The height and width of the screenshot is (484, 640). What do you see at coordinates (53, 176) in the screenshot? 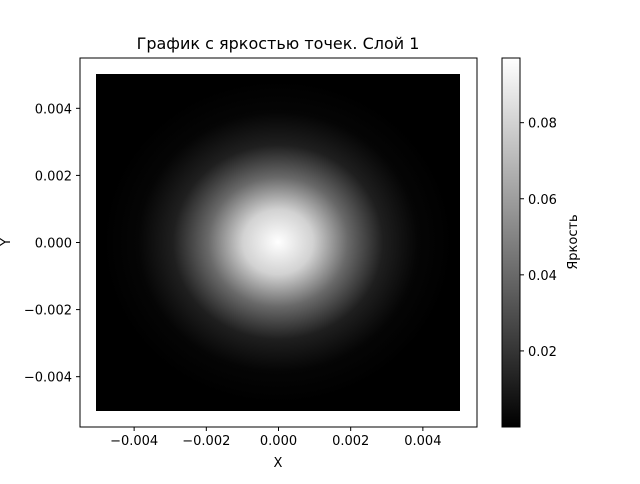
I see `y-tick-label: 0.002` at bounding box center [53, 176].